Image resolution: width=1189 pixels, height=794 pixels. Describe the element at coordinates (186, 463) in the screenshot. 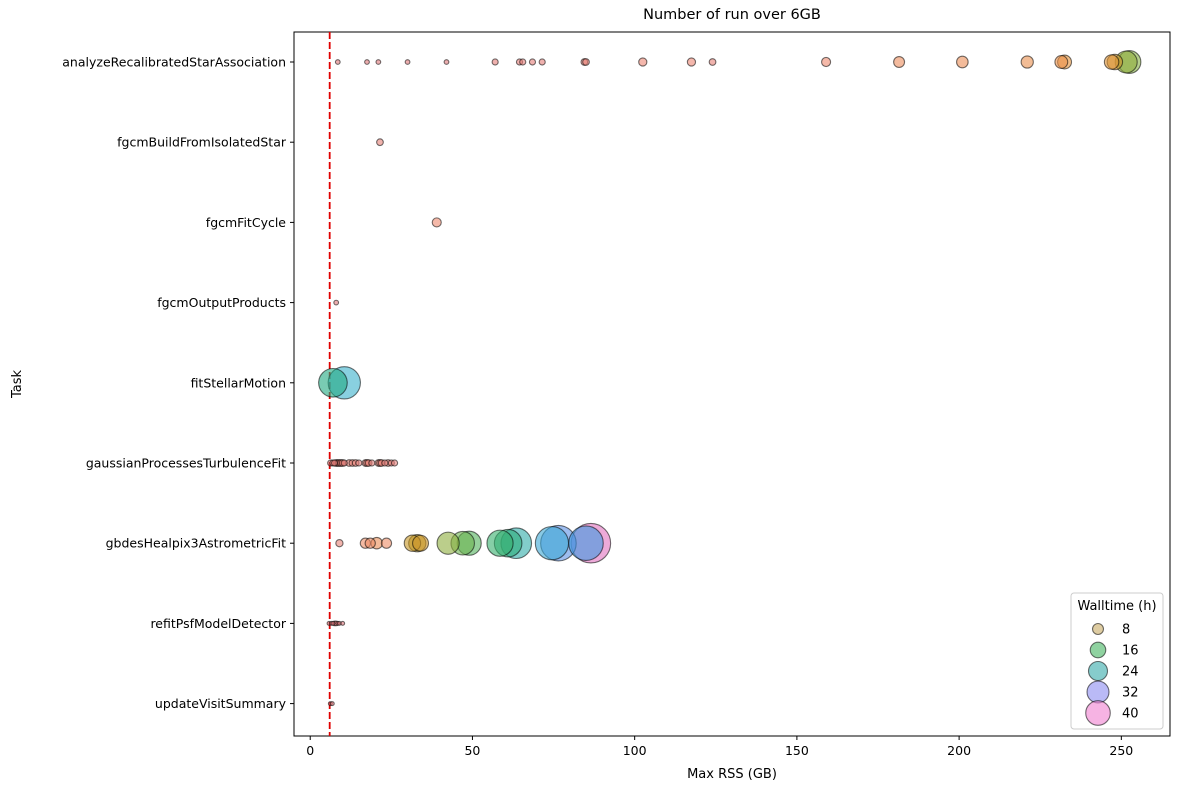

I see `y-tick-label: gaussianProcessesTurbulenceFit` at that location.